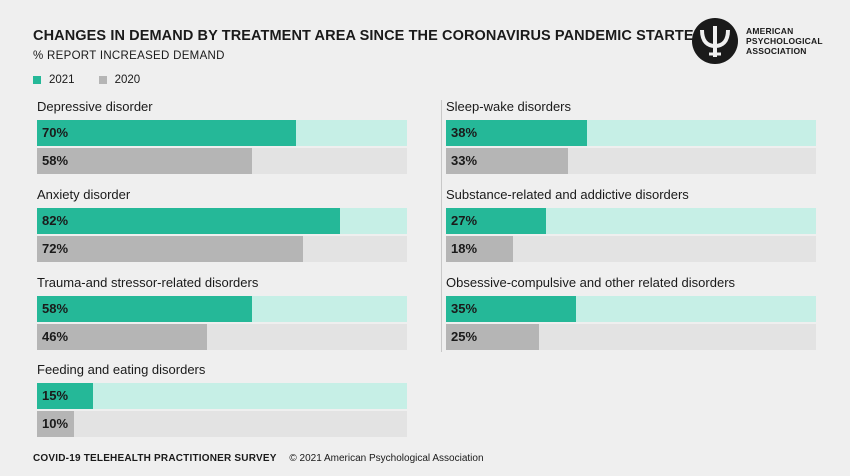  What do you see at coordinates (55, 248) in the screenshot?
I see `data-label-2020: 72%` at bounding box center [55, 248].